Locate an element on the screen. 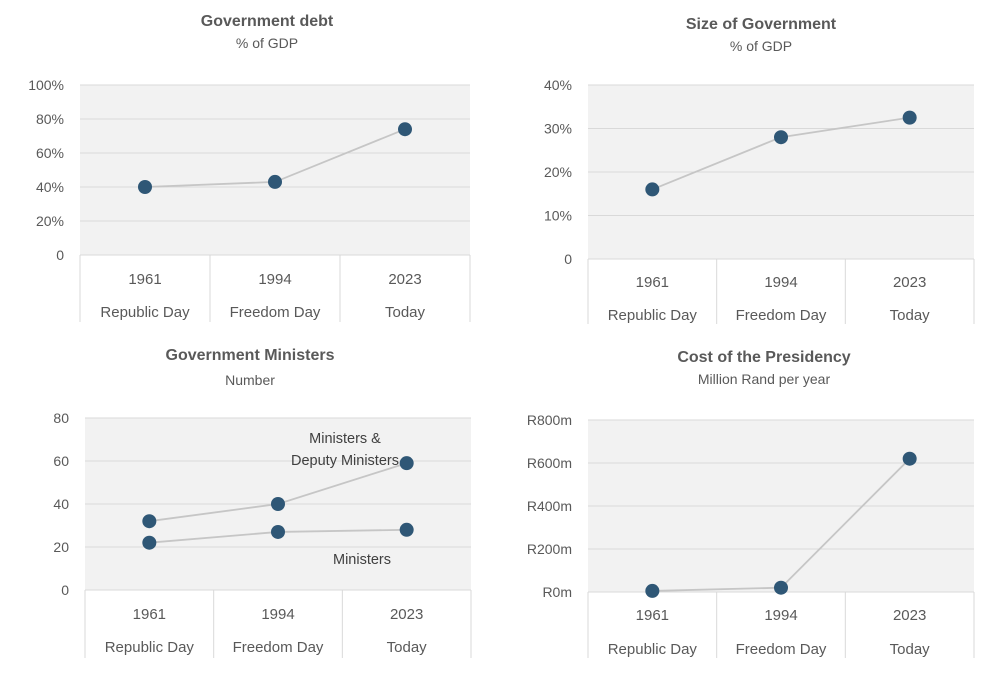 The image size is (1000, 674). chart-title: Cost of the Presidency is located at coordinates (763, 357).